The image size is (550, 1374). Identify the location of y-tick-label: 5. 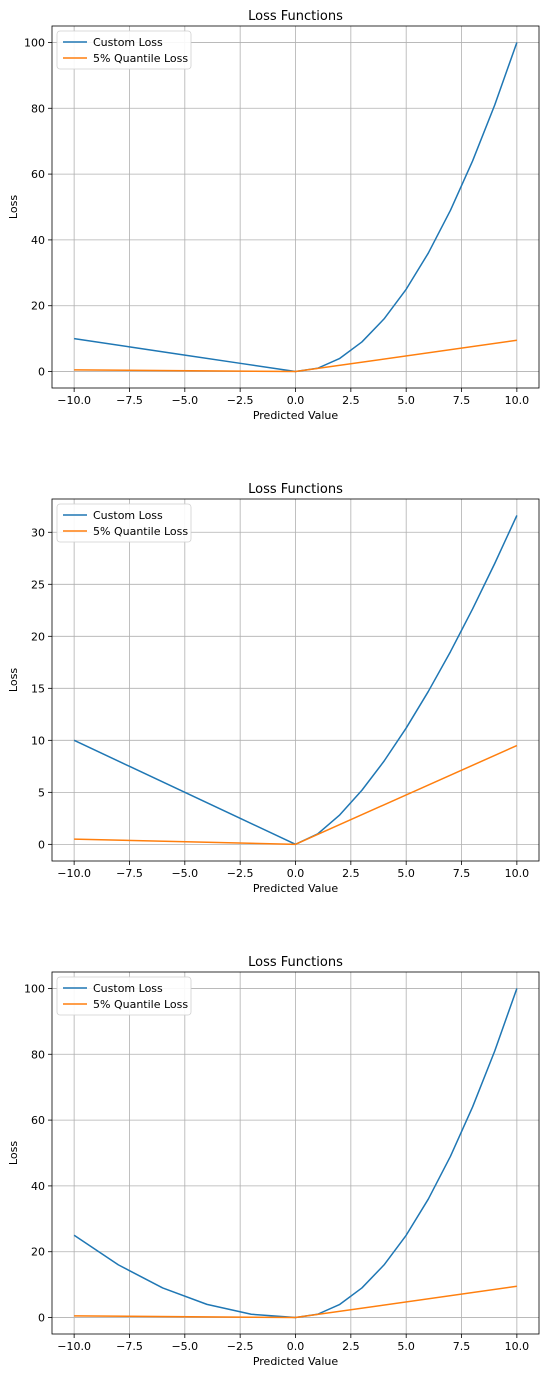
(41, 792).